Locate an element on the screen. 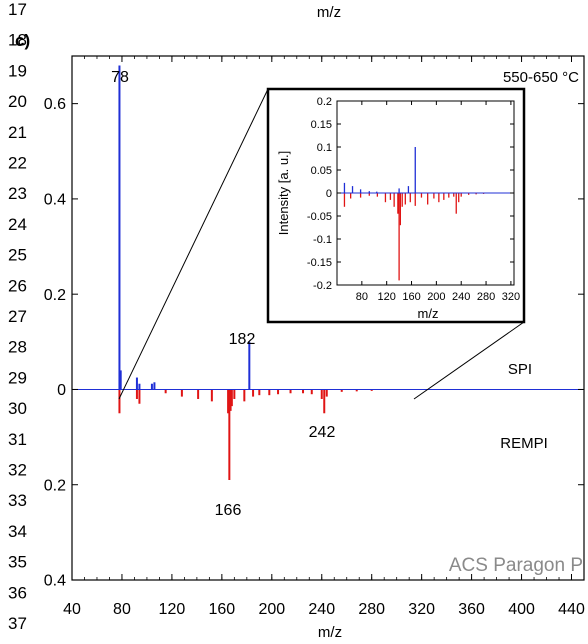  line-number: 29 is located at coordinates (17, 377).